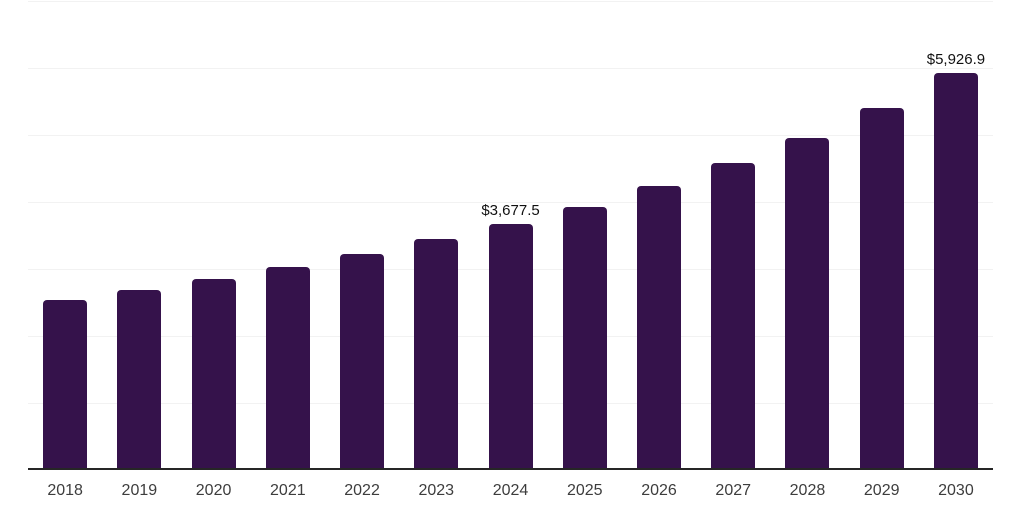  I want to click on bar-2026, so click(658, 328).